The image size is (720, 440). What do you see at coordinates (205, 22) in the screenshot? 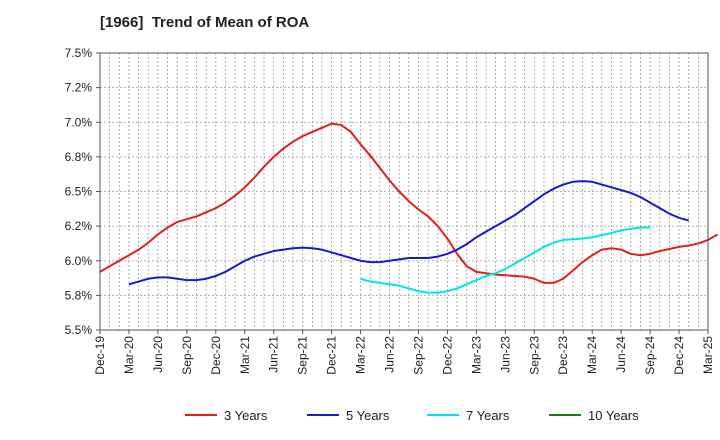
I see `chart-title: [1966] Trend of Mean of ROA` at bounding box center [205, 22].